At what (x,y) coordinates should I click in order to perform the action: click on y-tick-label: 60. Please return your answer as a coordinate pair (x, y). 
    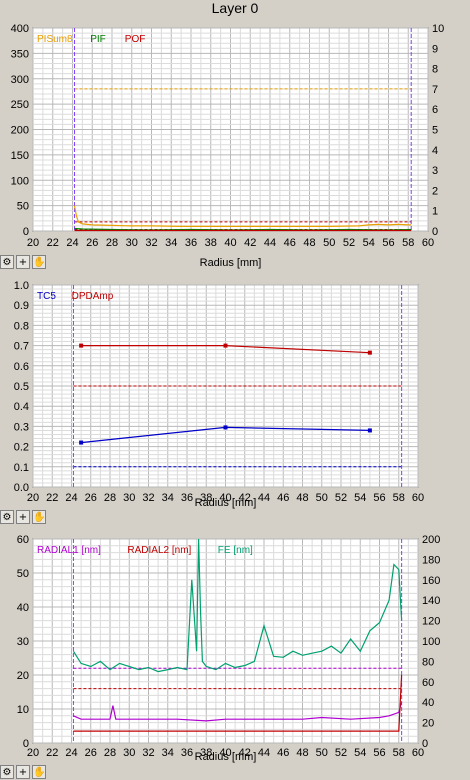
    Looking at the image, I should click on (23, 540).